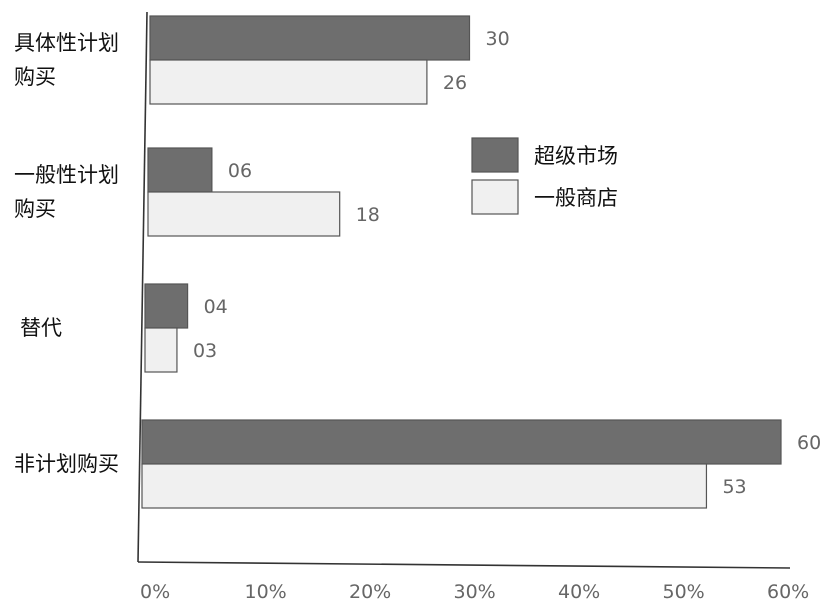  Describe the element at coordinates (240, 171) in the screenshot. I see `value-label-supermarket-1: 06` at that location.